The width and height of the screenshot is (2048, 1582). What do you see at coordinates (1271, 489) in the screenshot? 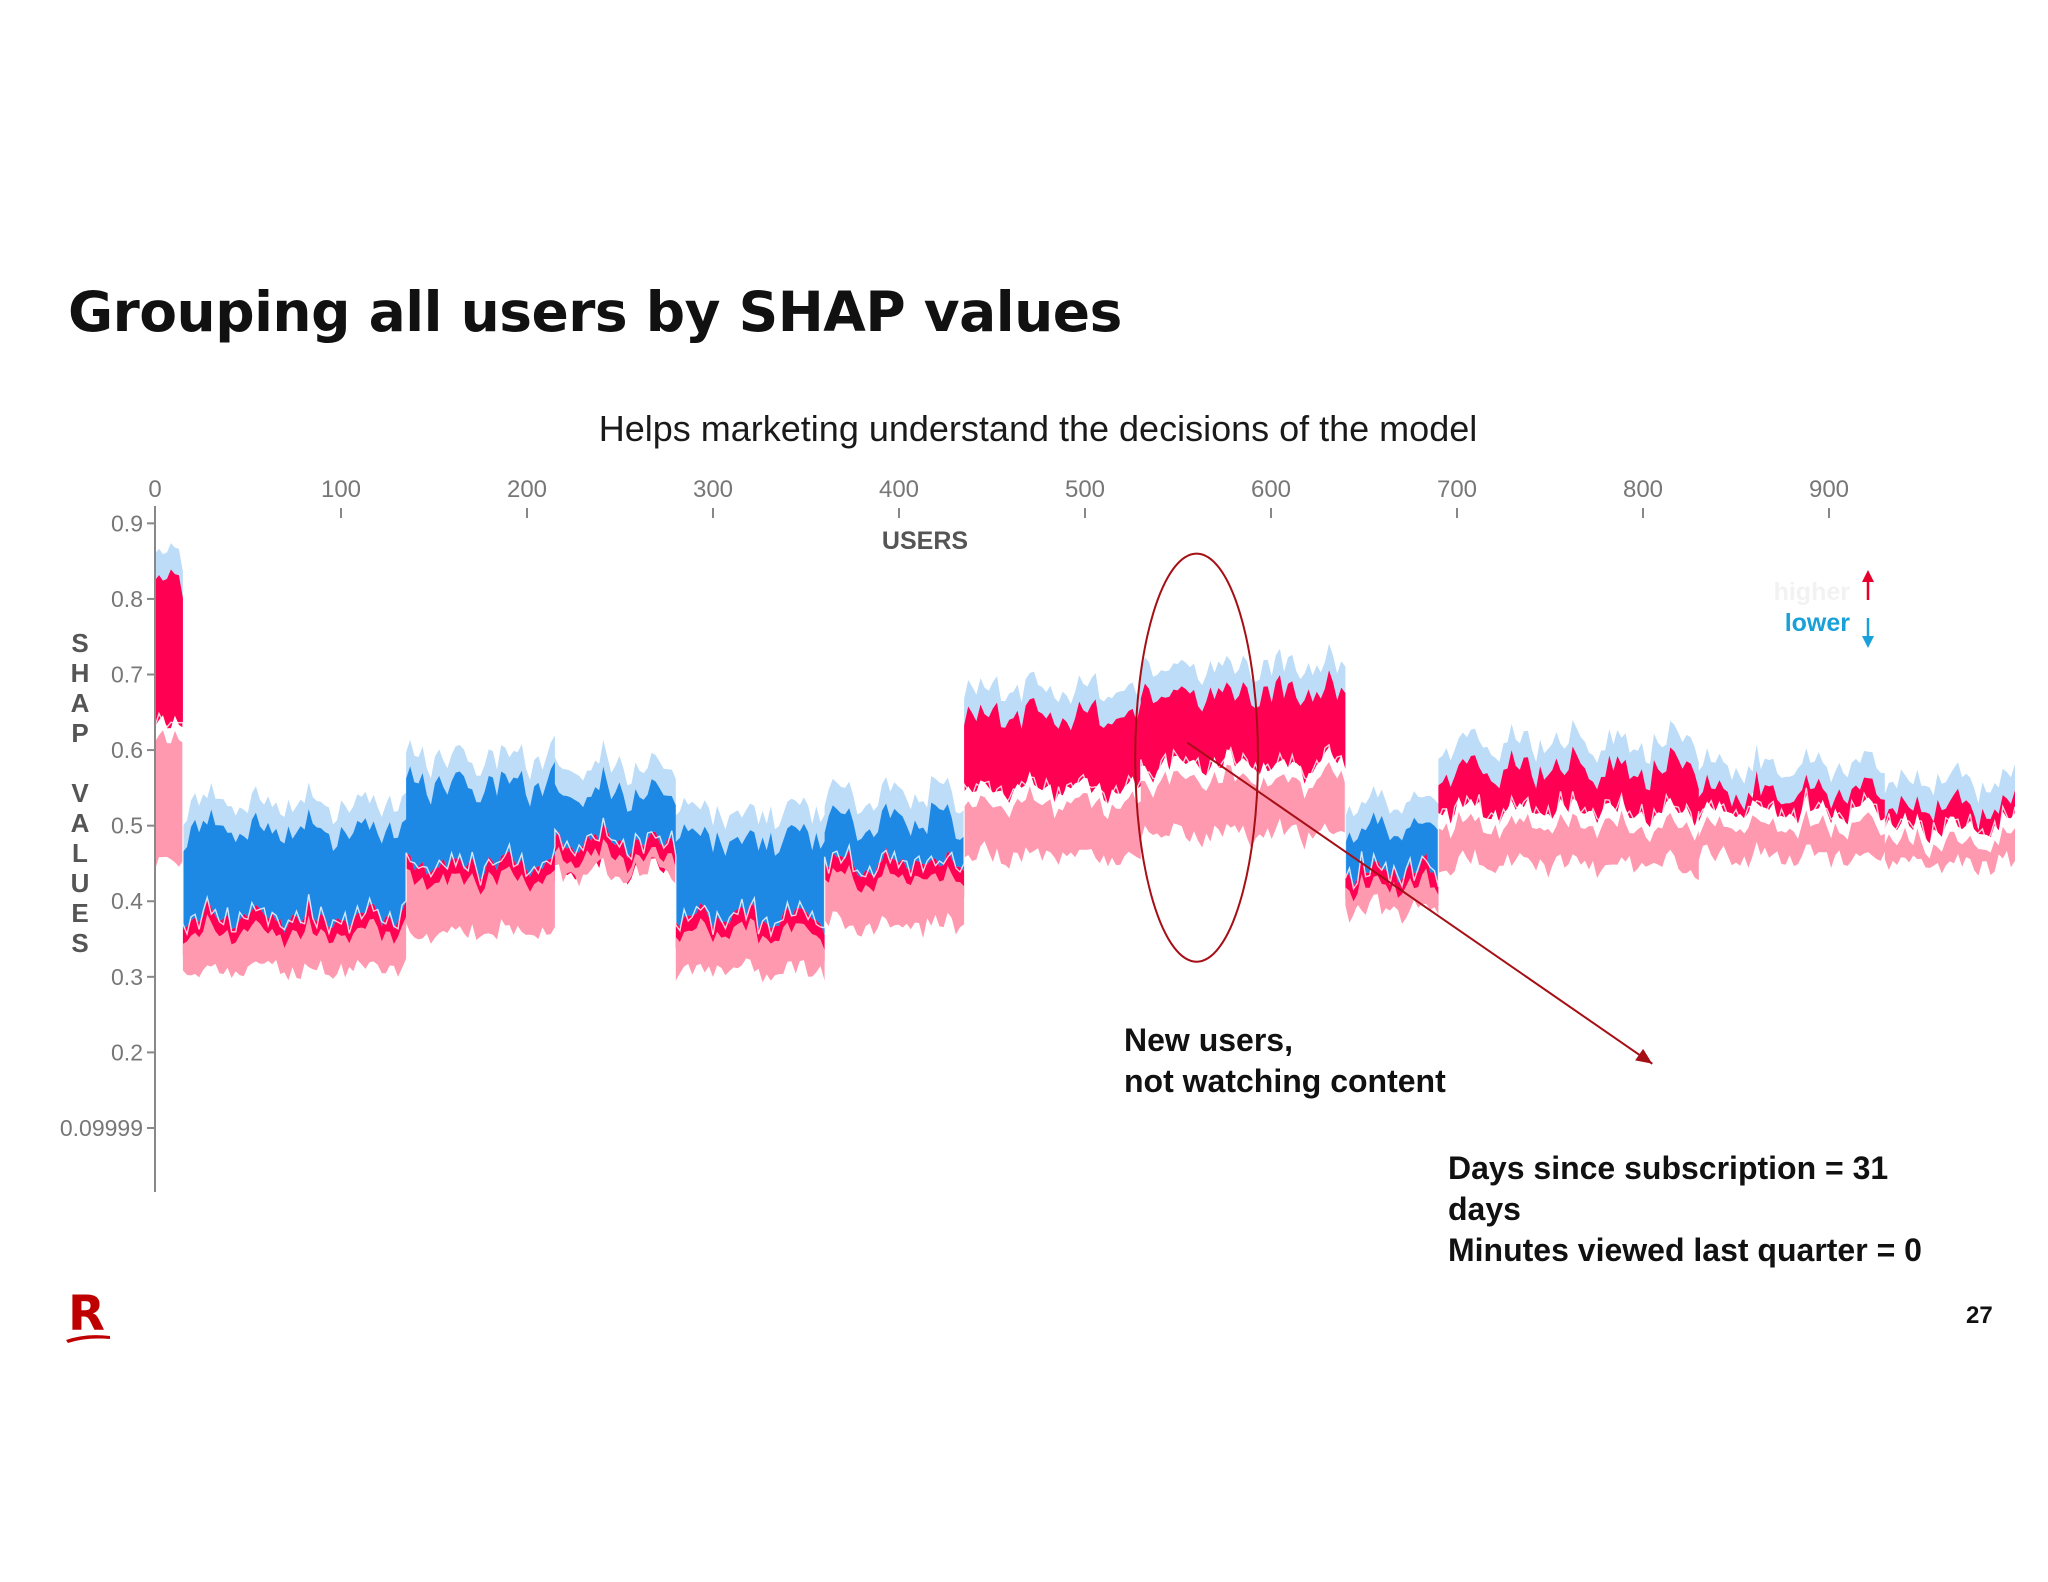
I see `x-tick-label: 600` at bounding box center [1271, 489].